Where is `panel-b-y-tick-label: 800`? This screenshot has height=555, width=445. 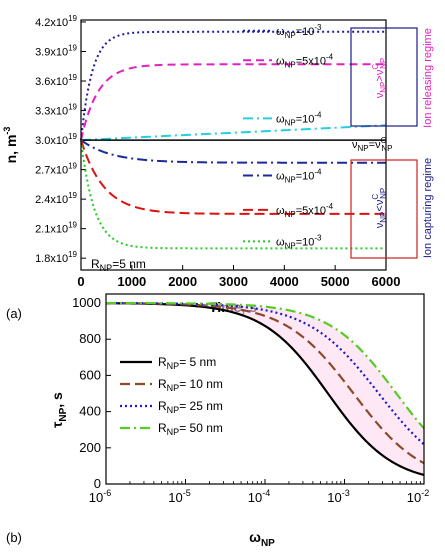
panel-b-y-tick-label: 800 is located at coordinates (90, 338).